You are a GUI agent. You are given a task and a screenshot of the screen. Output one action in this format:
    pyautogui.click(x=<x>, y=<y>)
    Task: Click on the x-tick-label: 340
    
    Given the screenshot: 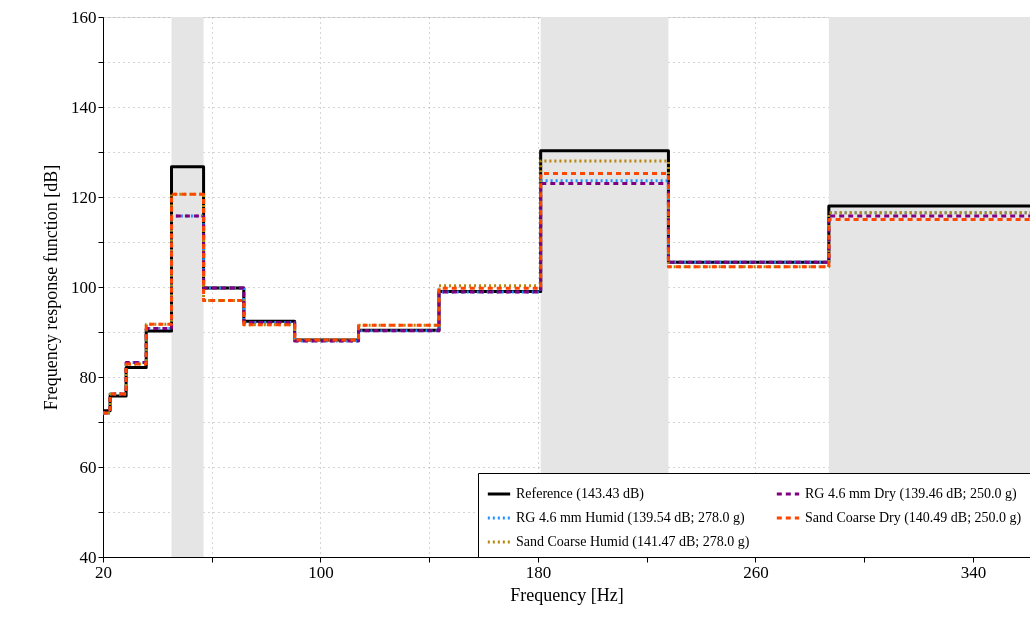 What is the action you would take?
    pyautogui.click(x=973, y=572)
    